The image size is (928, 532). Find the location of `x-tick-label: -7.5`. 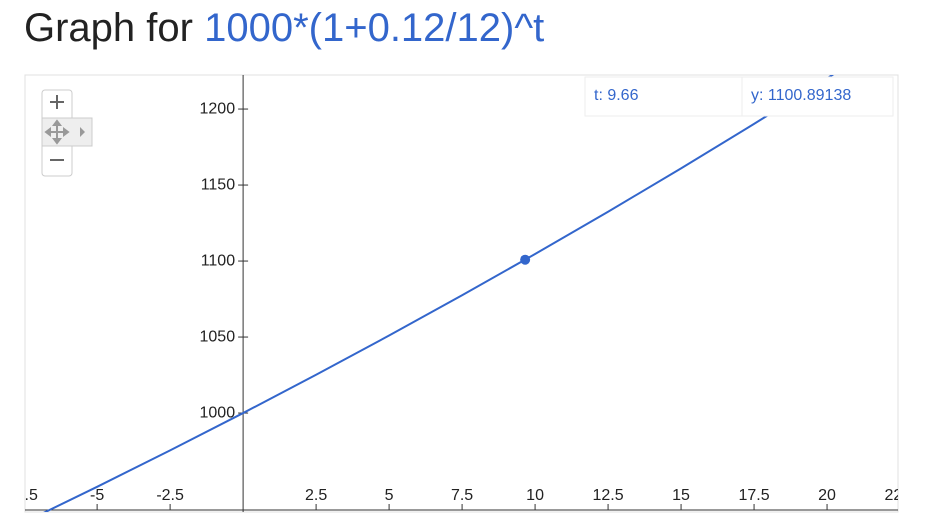

x-tick-label: -7.5 is located at coordinates (24, 495).